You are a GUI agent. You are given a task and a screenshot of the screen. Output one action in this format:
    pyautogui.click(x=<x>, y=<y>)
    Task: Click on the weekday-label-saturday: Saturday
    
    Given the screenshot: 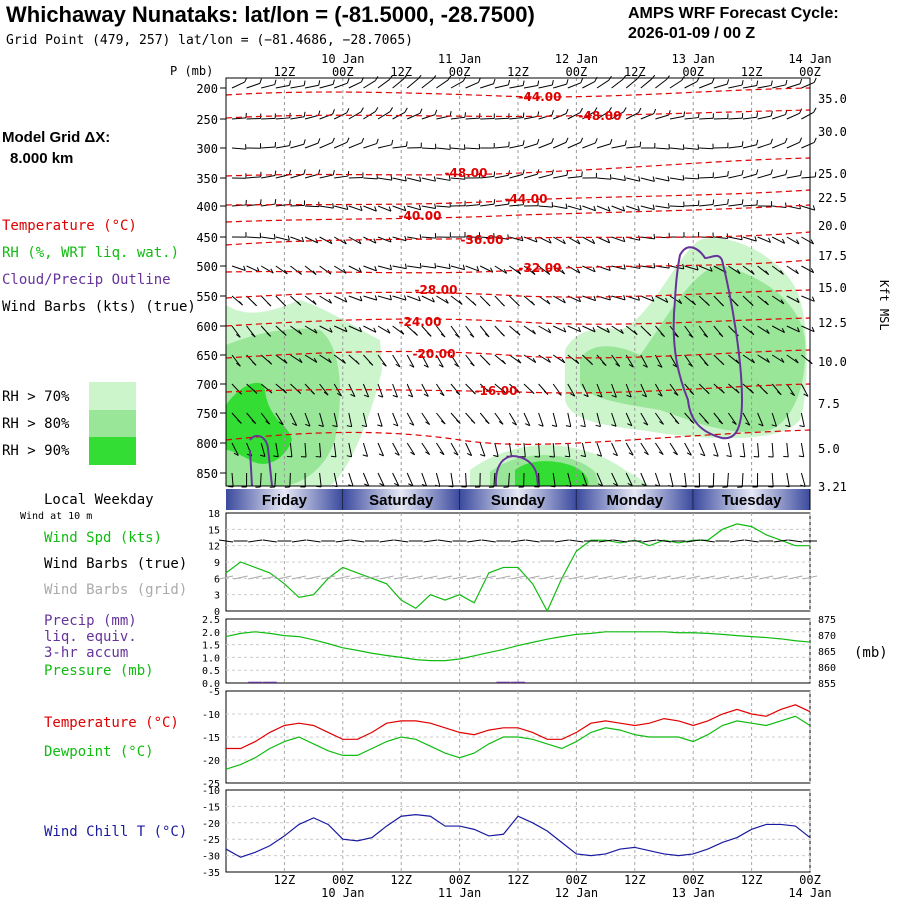 What is the action you would take?
    pyautogui.click(x=401, y=500)
    